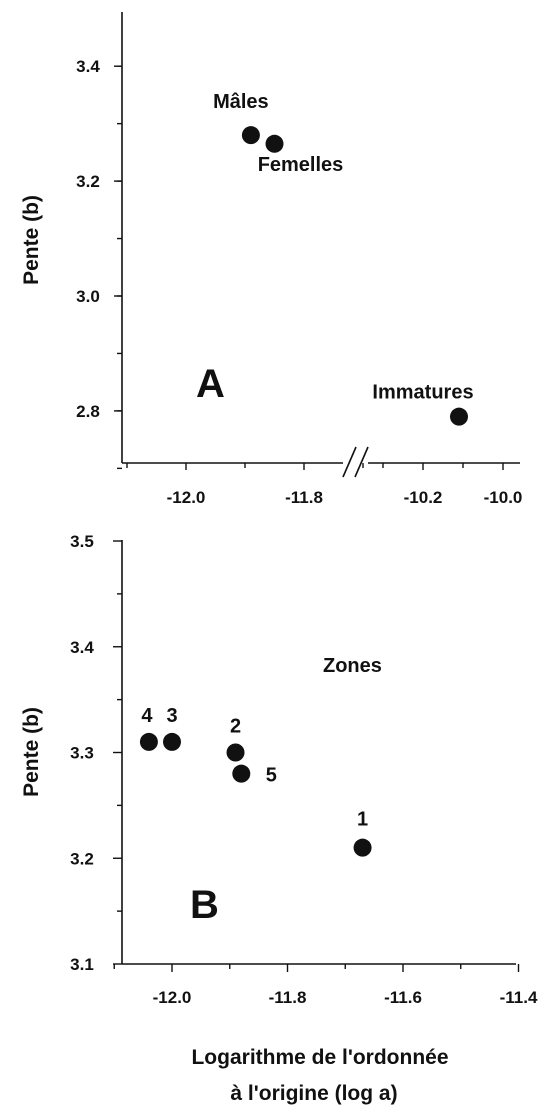  Describe the element at coordinates (88, 296) in the screenshot. I see `y-tick-label: 3.0` at that location.